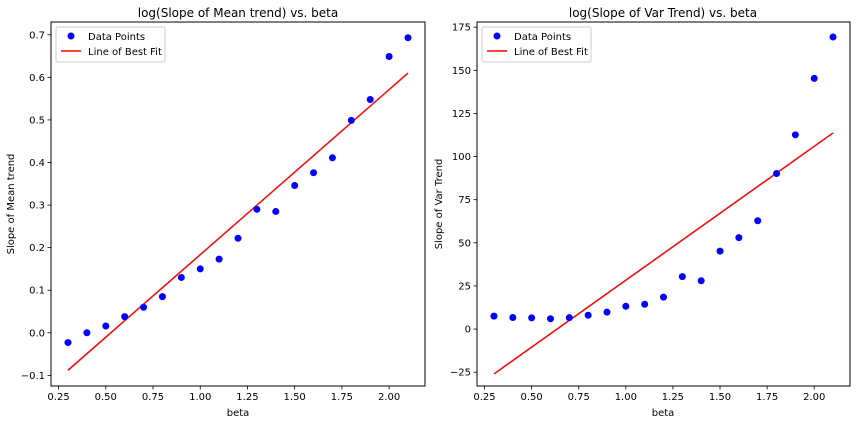 The image size is (856, 424). What do you see at coordinates (464, 200) in the screenshot?
I see `y-tick-label: 75` at bounding box center [464, 200].